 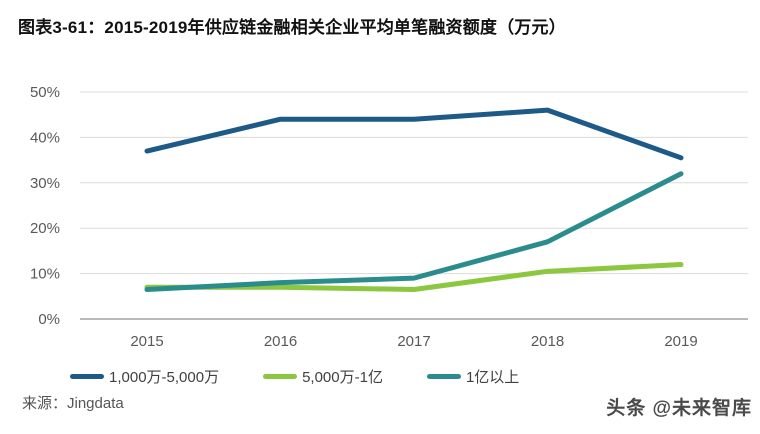 I want to click on legend-label: 1亿以上, so click(x=492, y=377).